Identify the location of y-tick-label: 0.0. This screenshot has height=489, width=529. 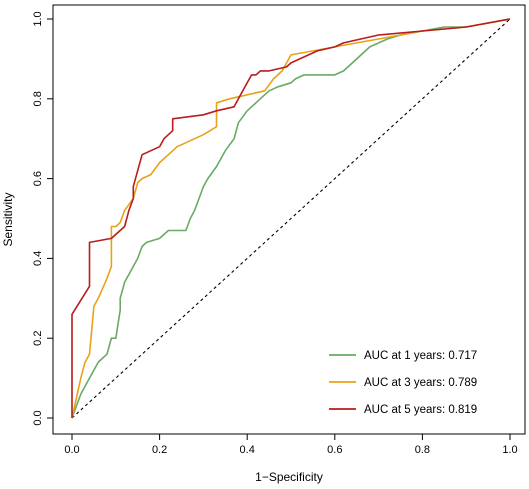
(38, 417).